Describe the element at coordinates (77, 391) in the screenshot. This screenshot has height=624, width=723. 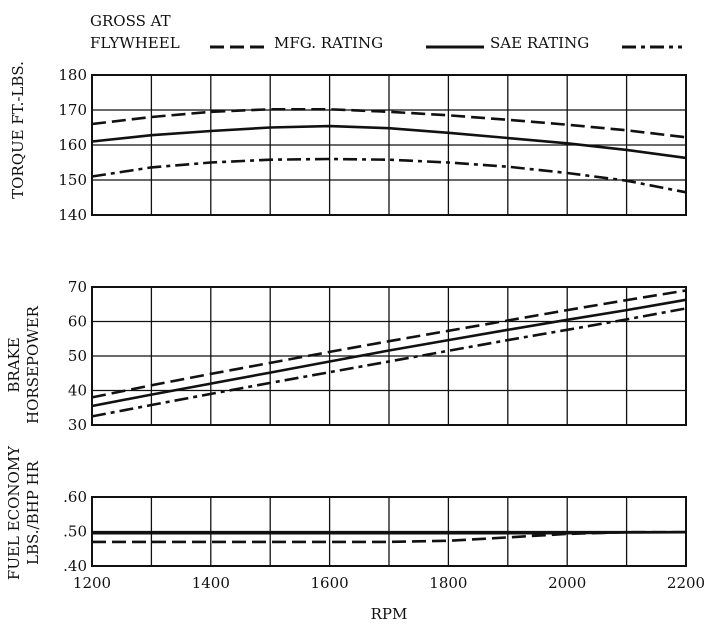
I see `y-tick-label: 40` at that location.